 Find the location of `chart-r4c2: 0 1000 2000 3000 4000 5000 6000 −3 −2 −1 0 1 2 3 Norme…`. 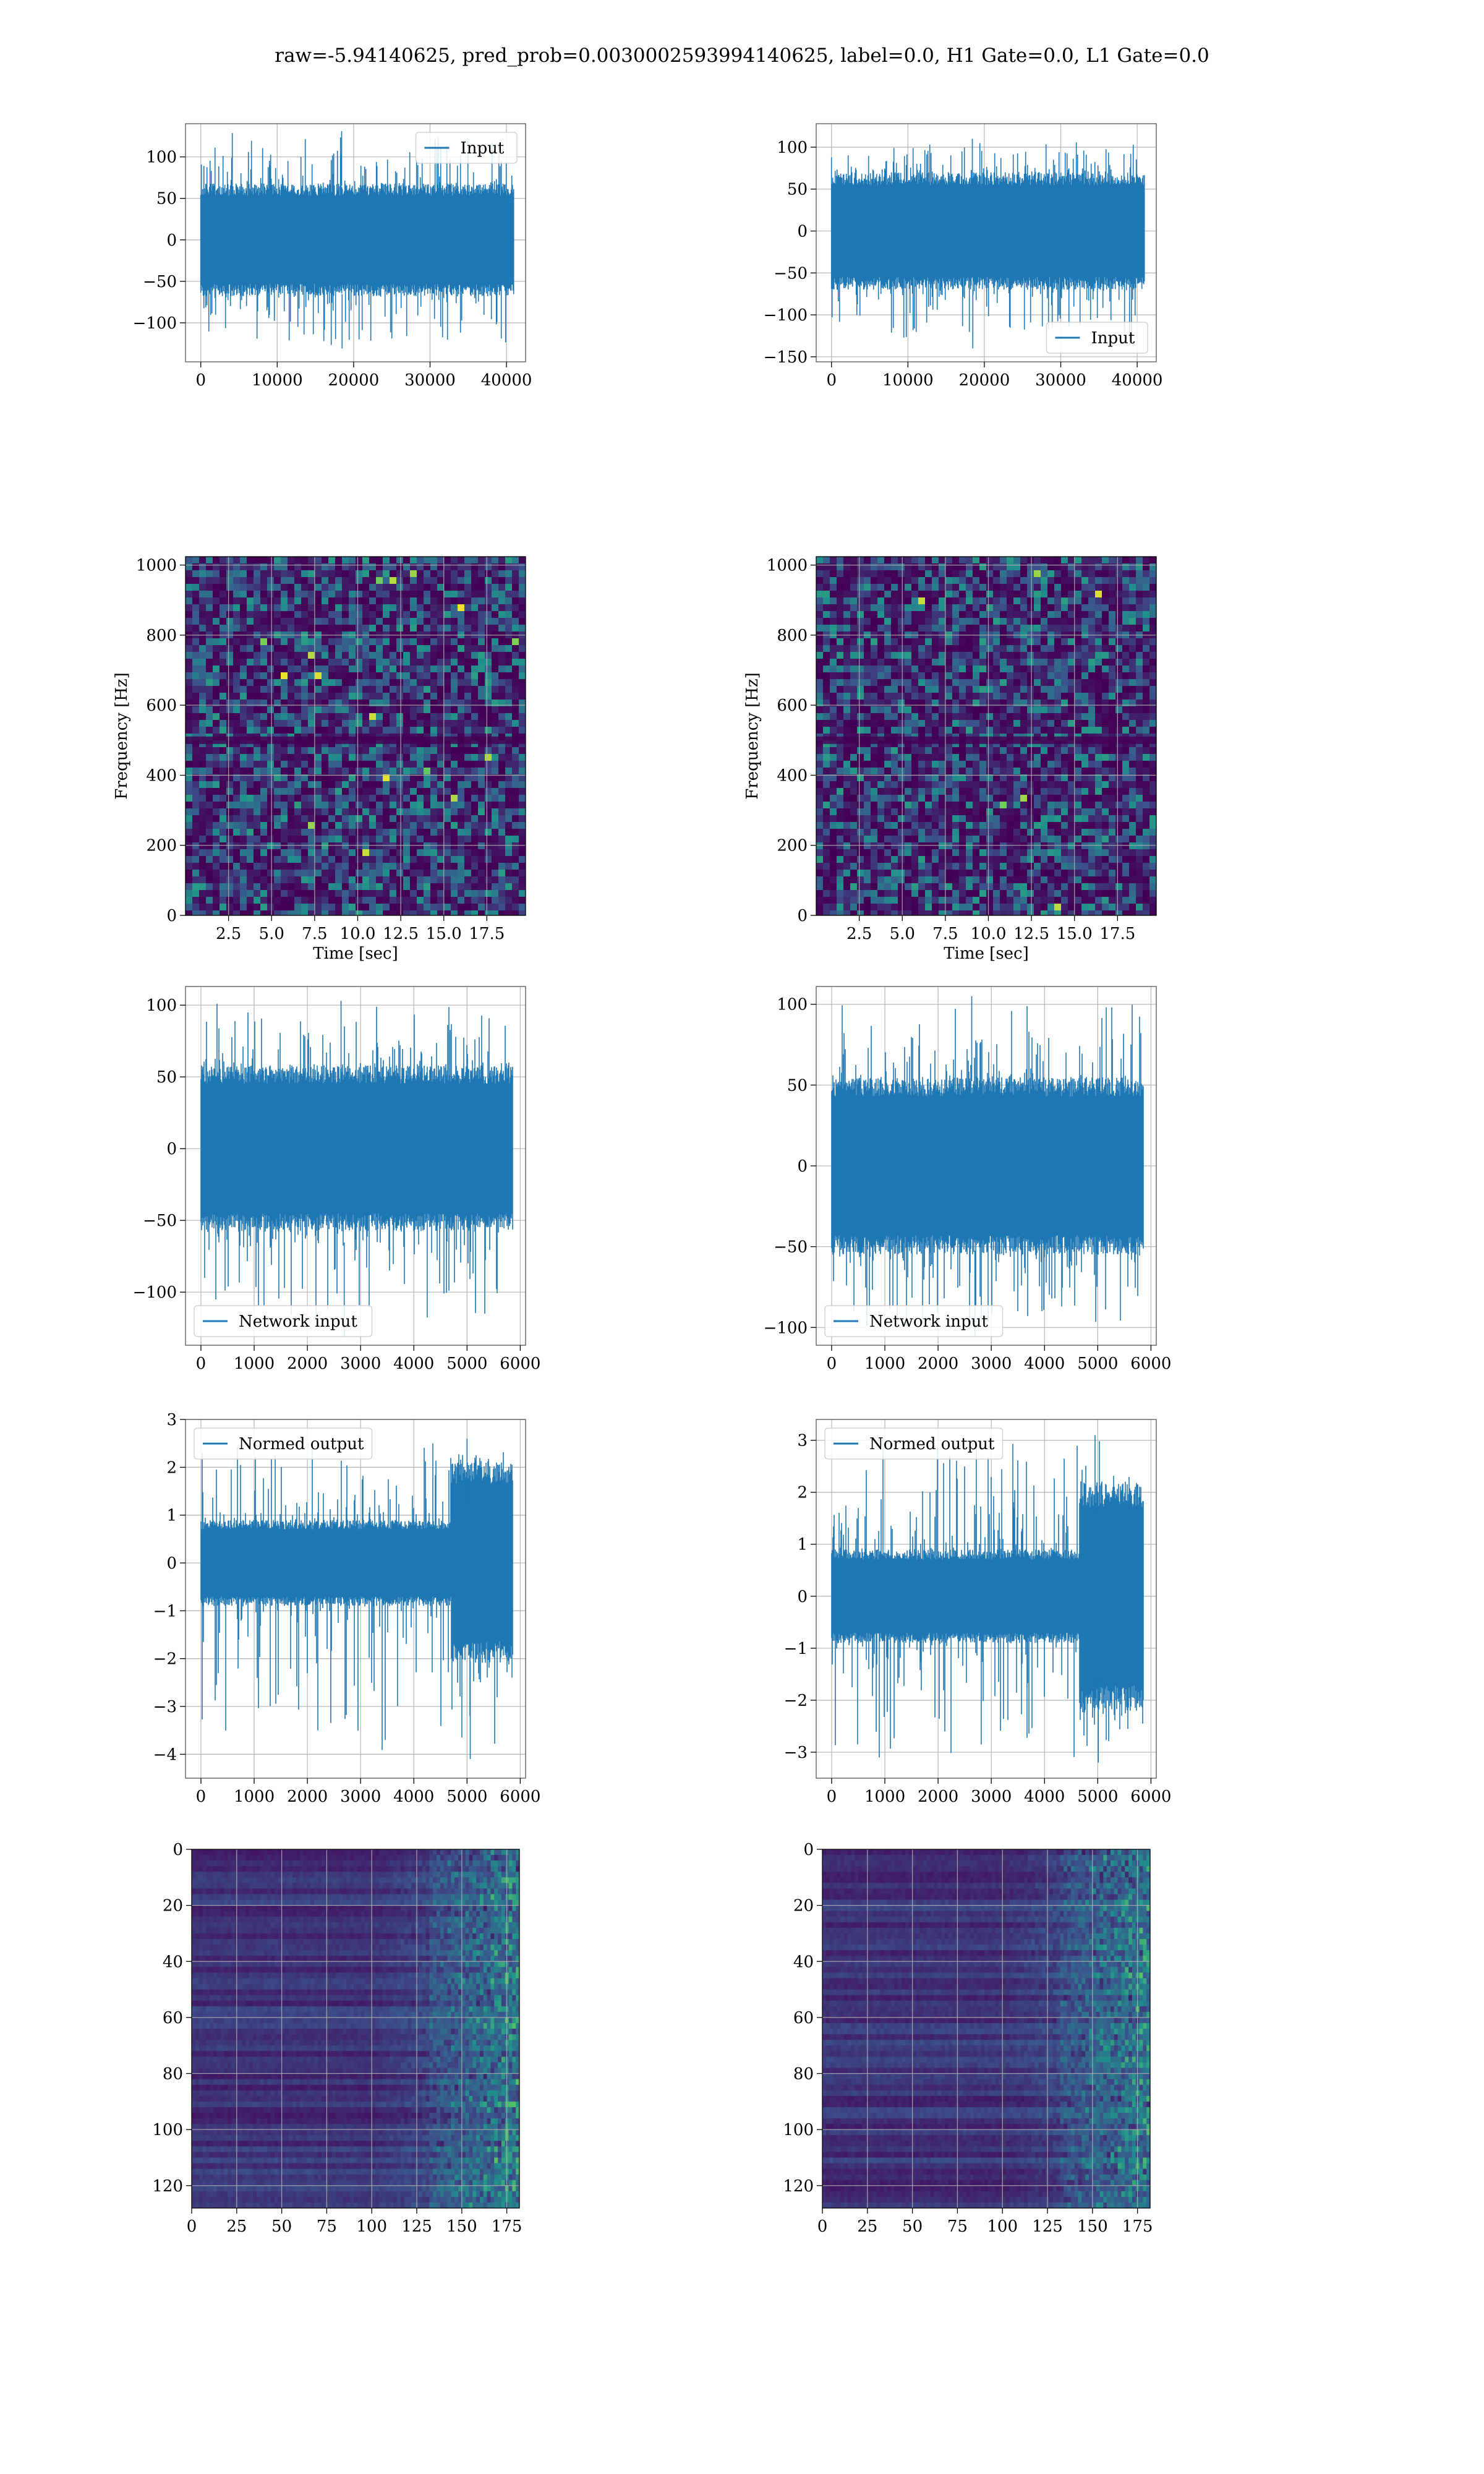

chart-r4c2: 0 1000 2000 3000 4000 5000 6000 −3 −2 −1 0 1 2 3 Norme… is located at coordinates (977, 1612).